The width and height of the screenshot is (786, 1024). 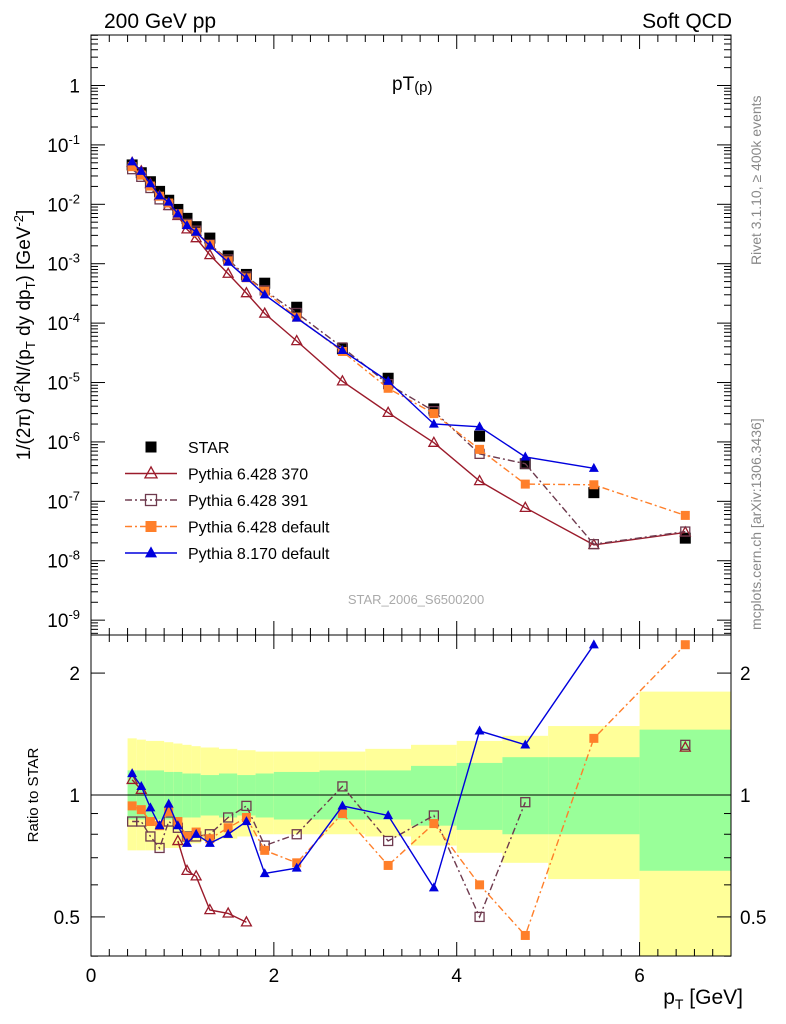 What do you see at coordinates (151, 552) in the screenshot?
I see `legend-marker` at bounding box center [151, 552].